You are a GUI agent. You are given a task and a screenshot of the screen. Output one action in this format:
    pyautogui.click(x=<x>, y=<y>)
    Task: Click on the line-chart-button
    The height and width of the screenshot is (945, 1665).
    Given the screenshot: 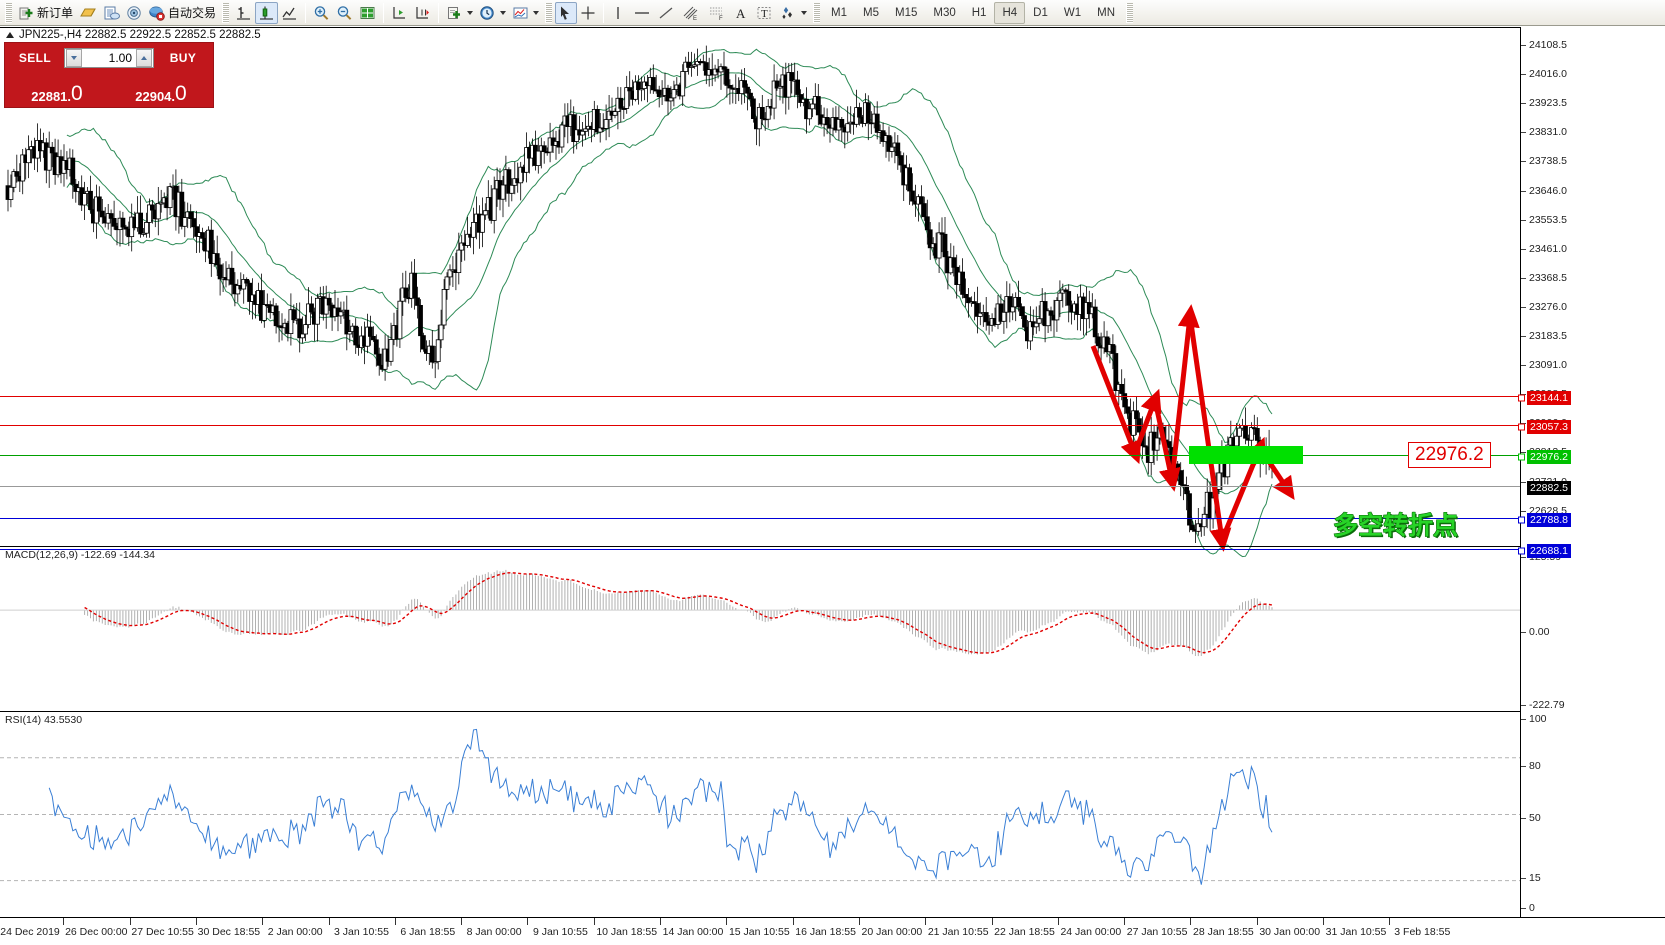 What is the action you would take?
    pyautogui.click(x=289, y=13)
    